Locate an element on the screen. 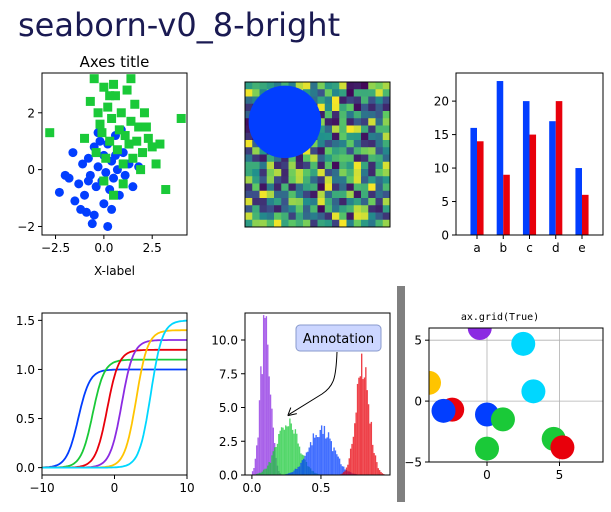  heatmap-axes is located at coordinates (317, 154).